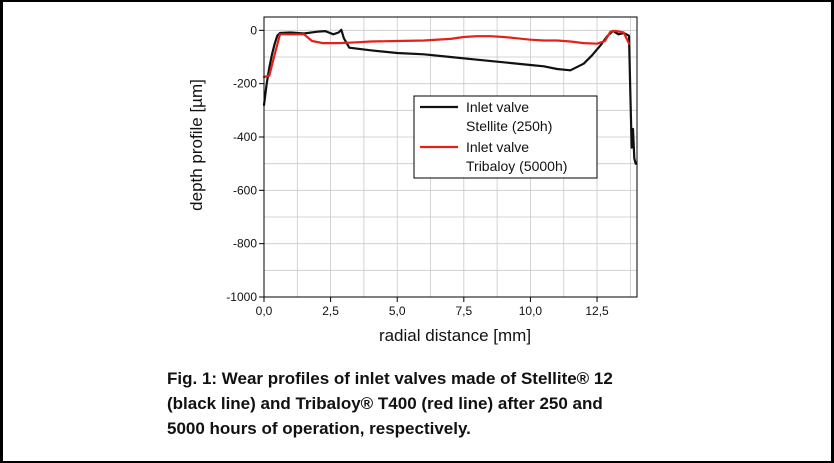 The image size is (834, 463). I want to click on y-tick-label: -800, so click(245, 244).